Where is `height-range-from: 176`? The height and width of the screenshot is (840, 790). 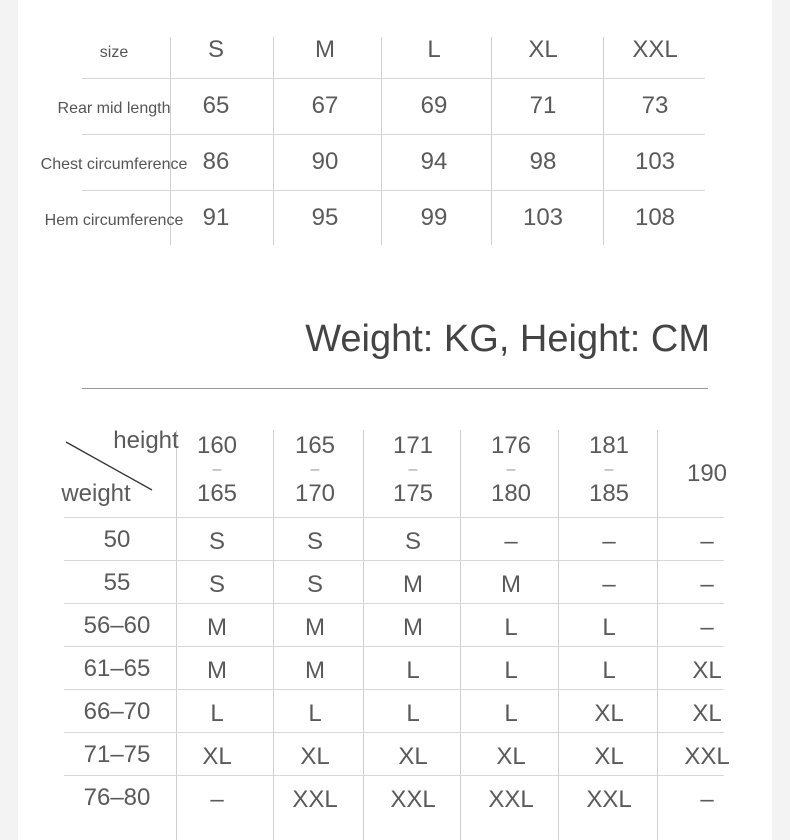
height-range-from: 176 is located at coordinates (511, 445).